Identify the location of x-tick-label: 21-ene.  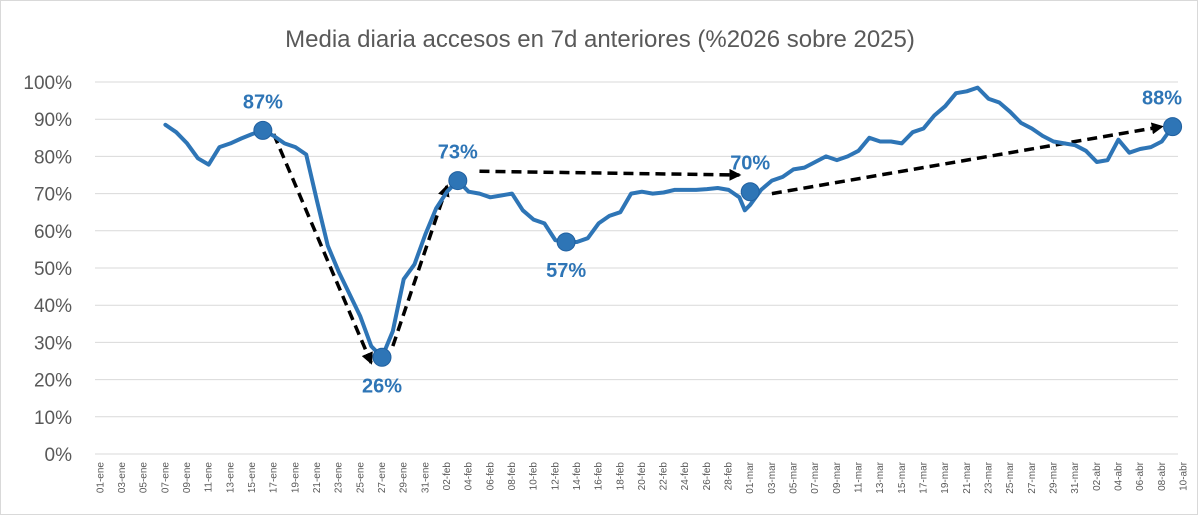
(317, 478).